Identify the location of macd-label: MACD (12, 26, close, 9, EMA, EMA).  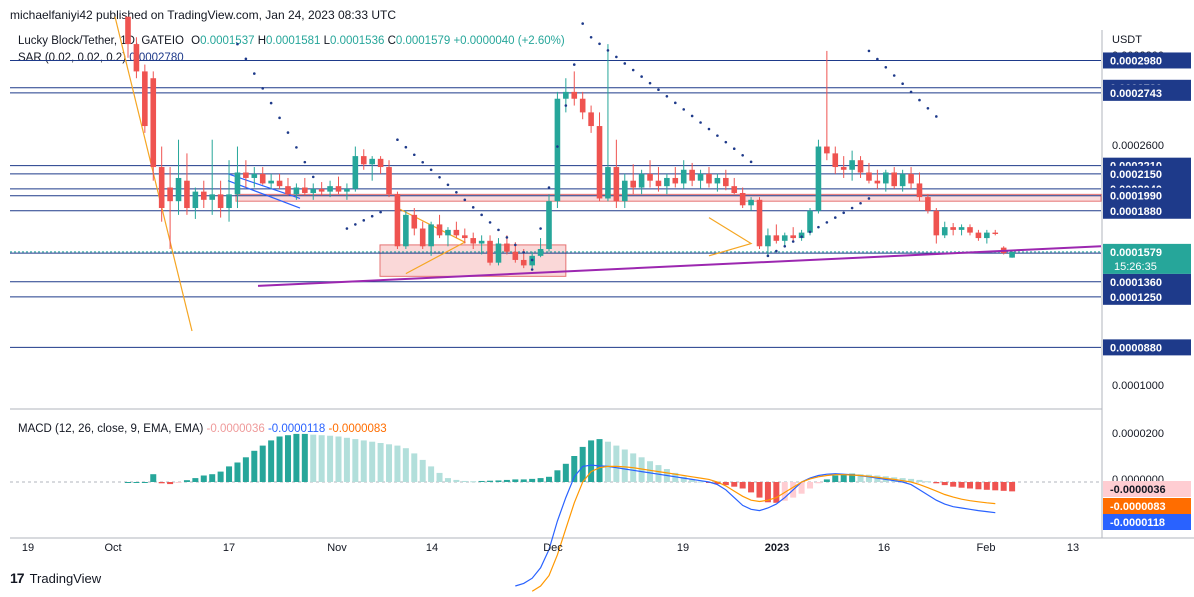
(111, 429).